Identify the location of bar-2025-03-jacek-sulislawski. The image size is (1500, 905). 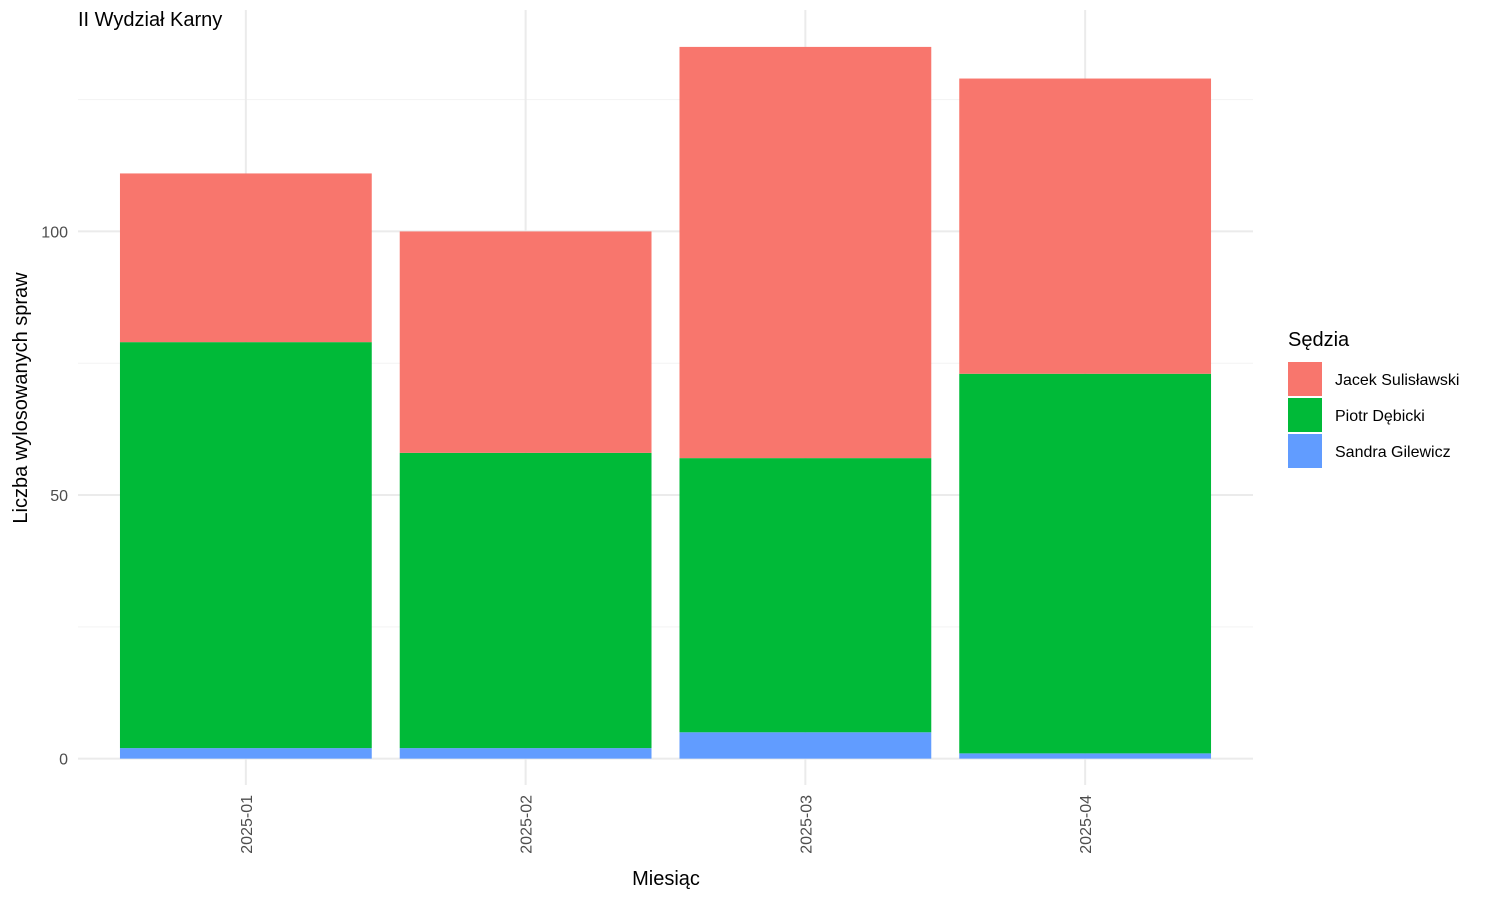
(805, 252).